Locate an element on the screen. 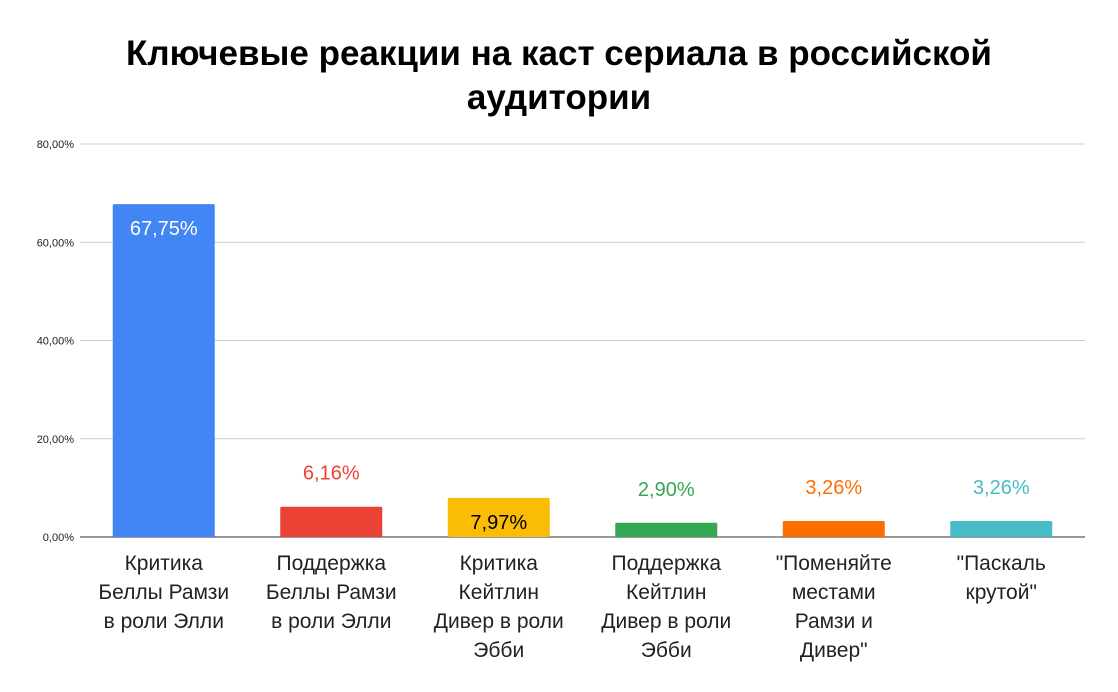  data-label: 2,90% is located at coordinates (666, 490).